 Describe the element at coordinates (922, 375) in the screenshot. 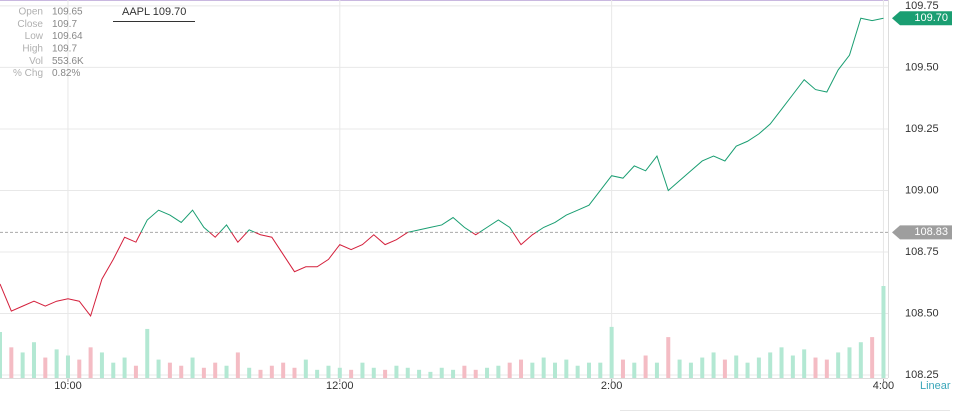

I see `y-tick-label: 108.25` at that location.